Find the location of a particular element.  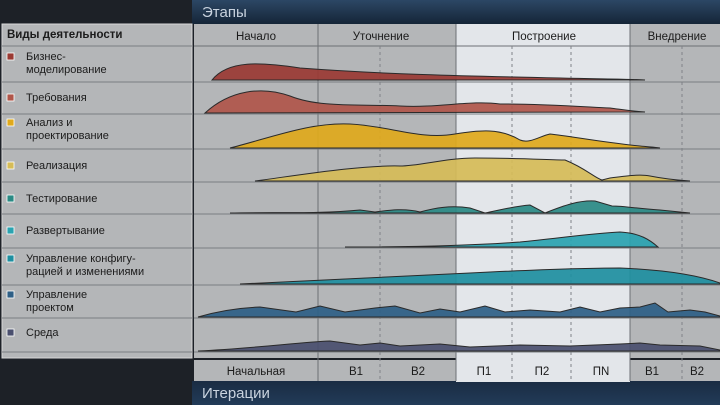

discipline-item: Бизнес-моделирование is located at coordinates (97, 60).